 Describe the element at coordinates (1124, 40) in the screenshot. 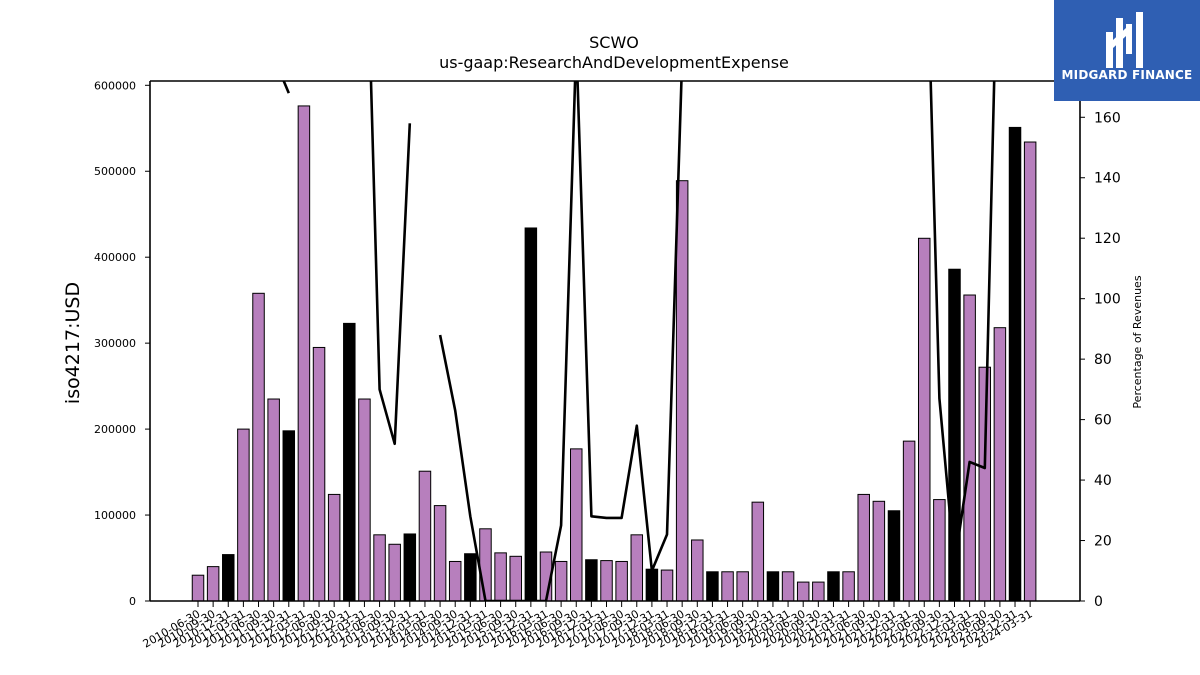

I see `logo-mark-icon` at that location.